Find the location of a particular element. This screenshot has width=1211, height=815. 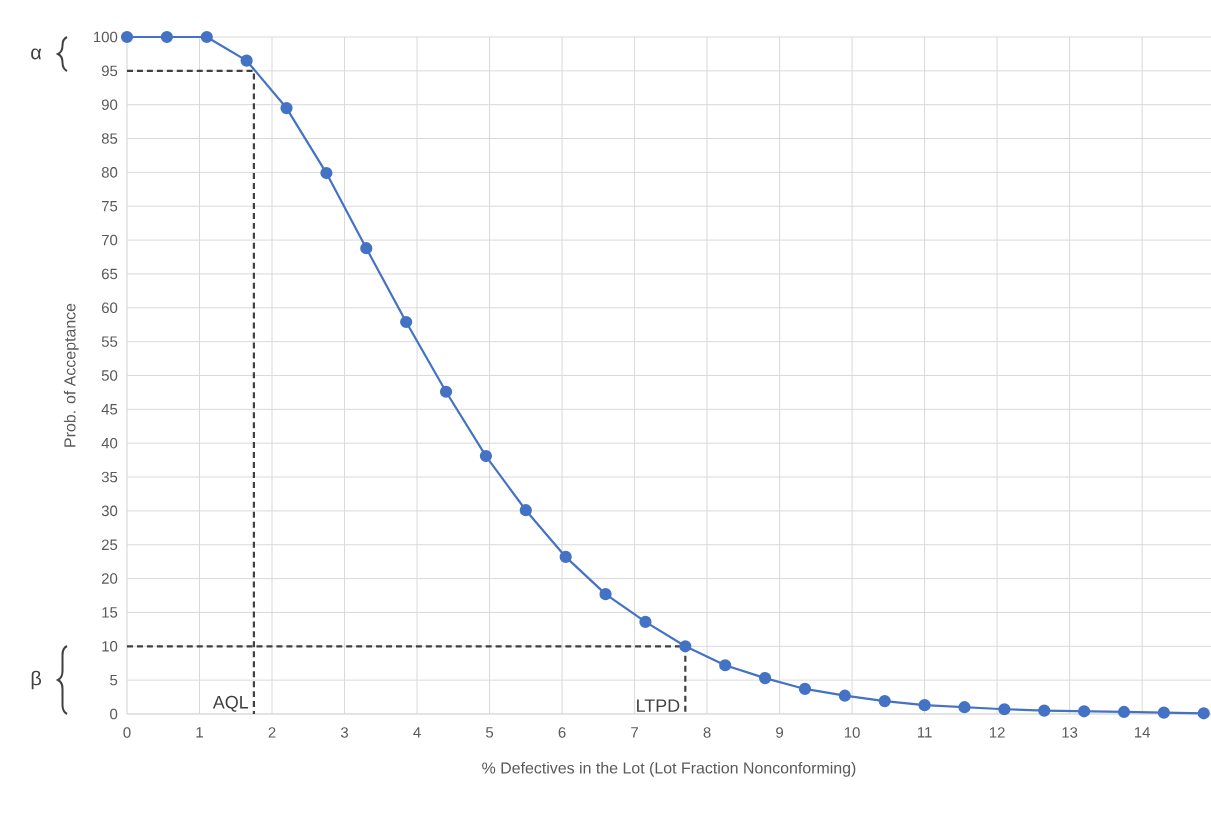

annotation: LTPD is located at coordinates (658, 705).